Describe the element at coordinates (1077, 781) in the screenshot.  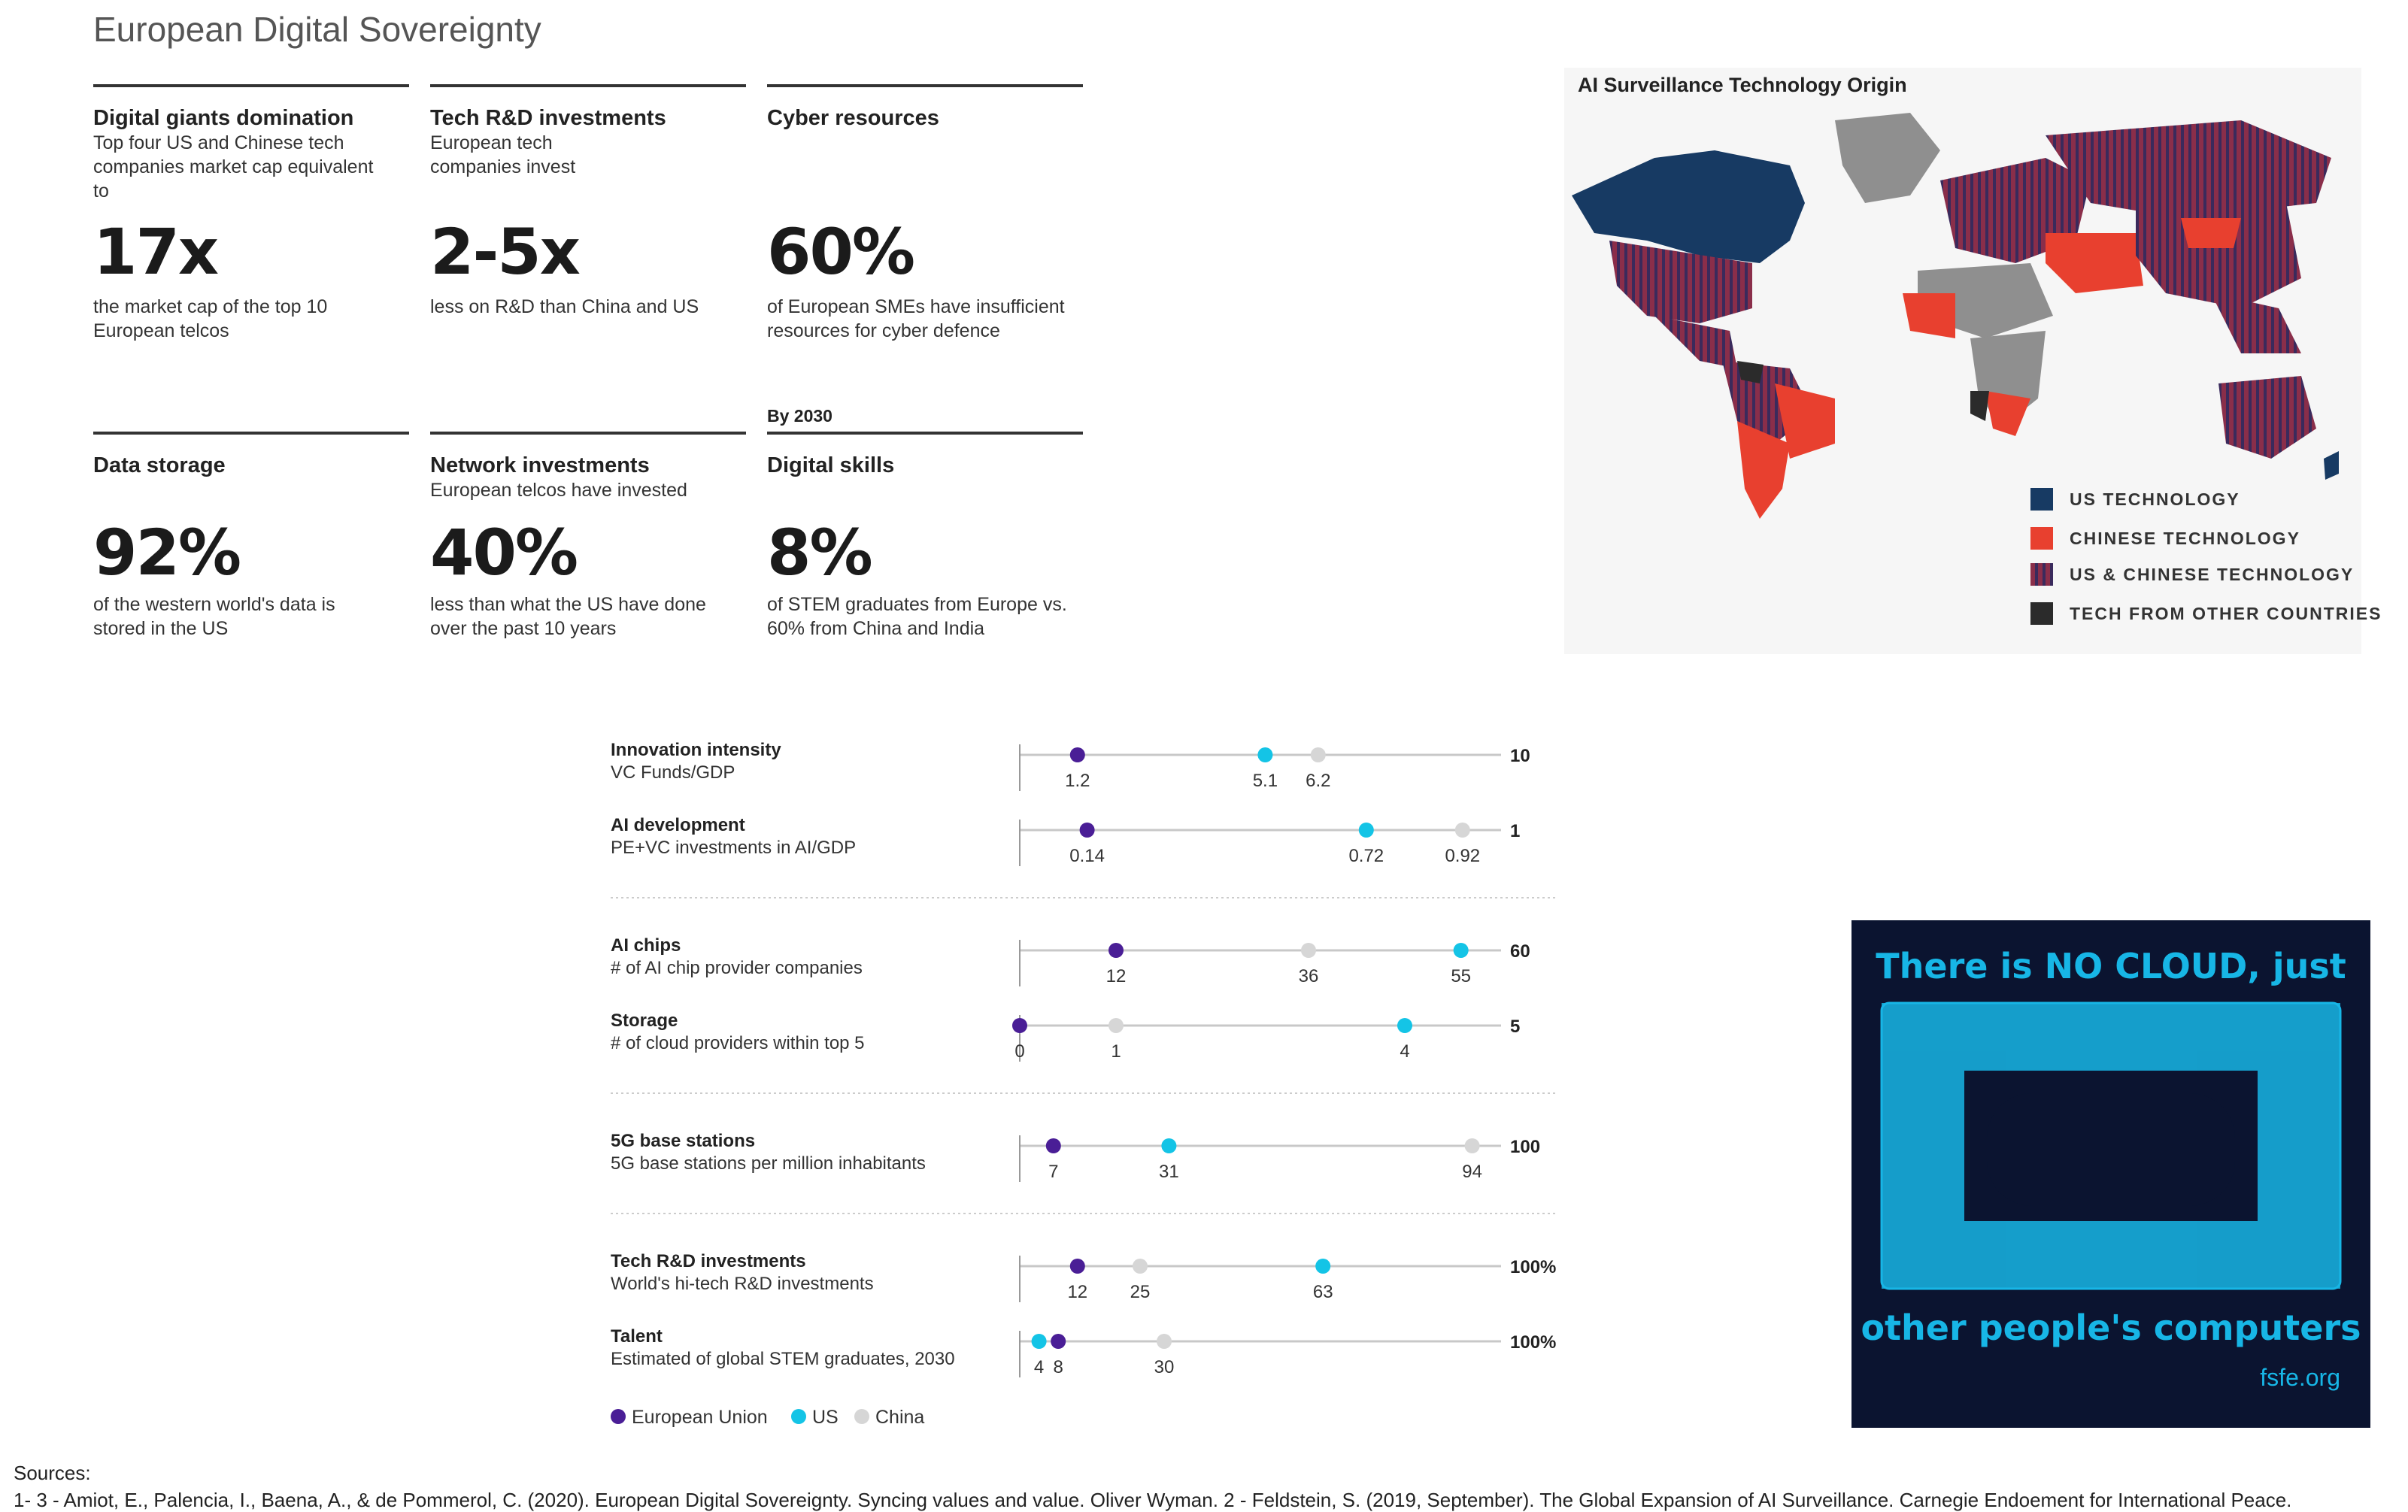
I see `data-label: 1.2` at that location.